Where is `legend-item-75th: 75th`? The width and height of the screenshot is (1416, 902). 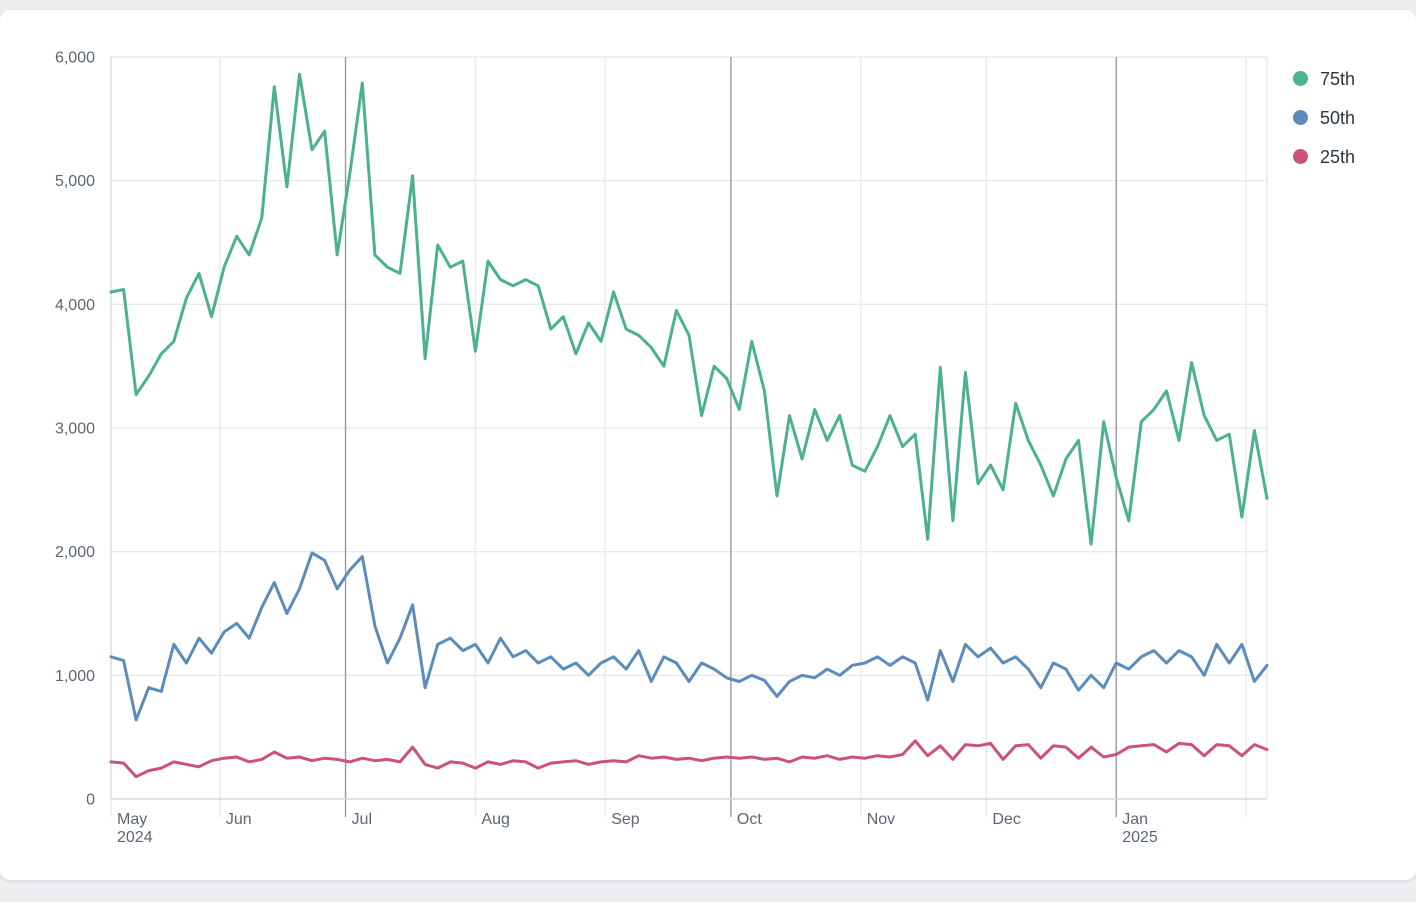
legend-item-75th: 75th is located at coordinates (1324, 78).